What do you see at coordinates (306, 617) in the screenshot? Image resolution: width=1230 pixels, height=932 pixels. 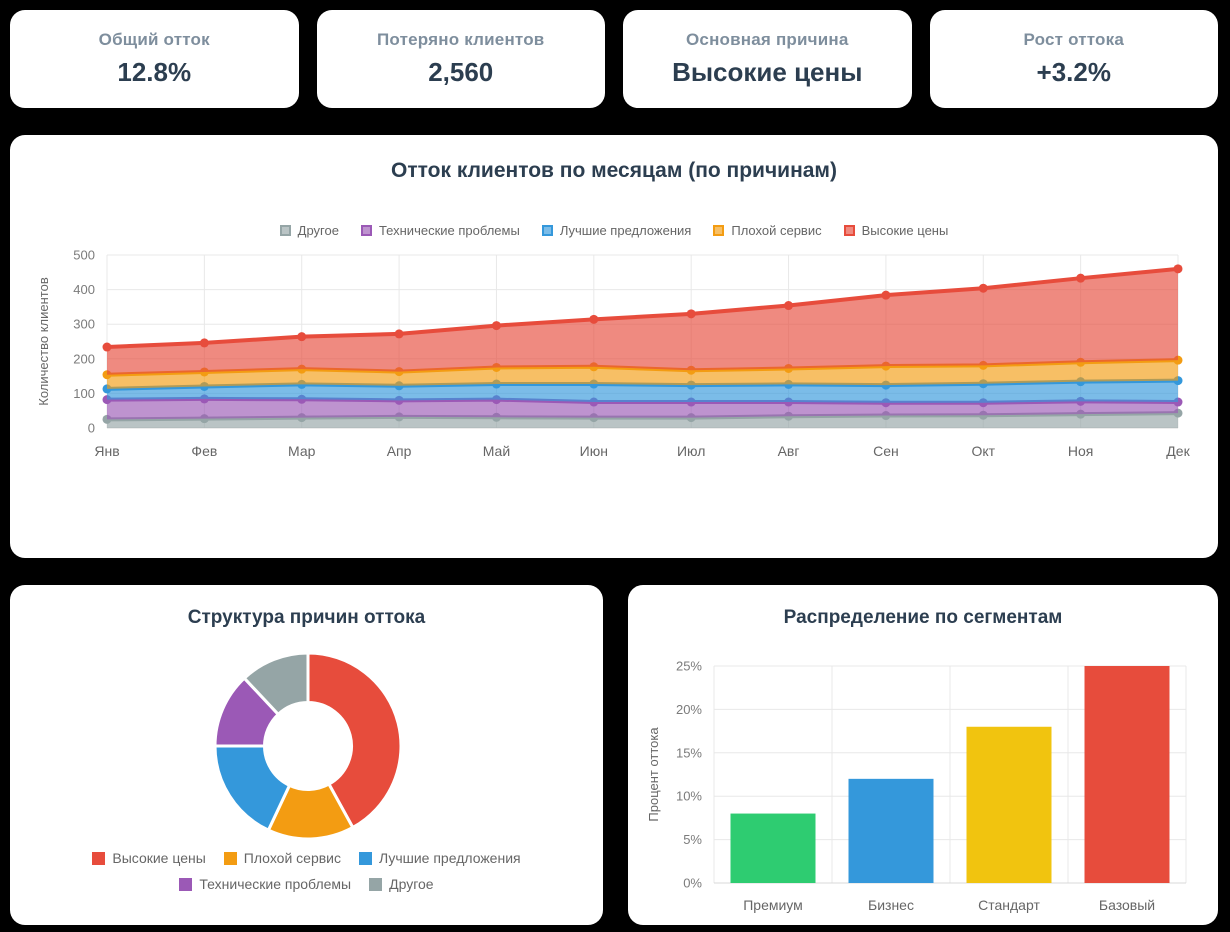 I see `donut-chart-title: Структура причин оттока` at bounding box center [306, 617].